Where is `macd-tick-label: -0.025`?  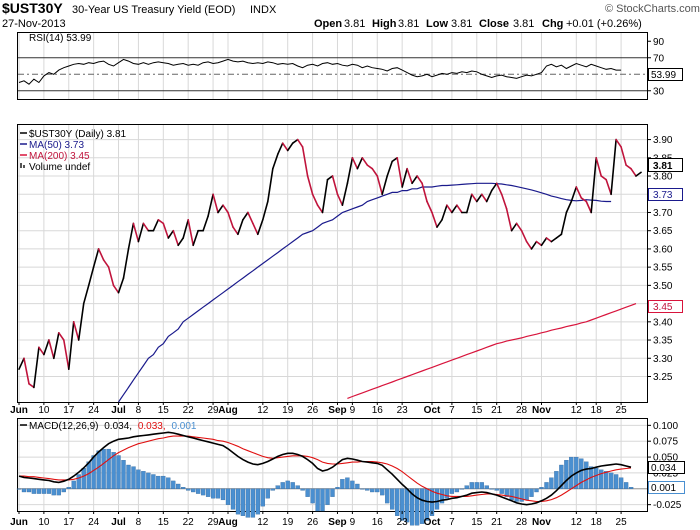 macd-tick-label: -0.025 is located at coordinates (667, 505).